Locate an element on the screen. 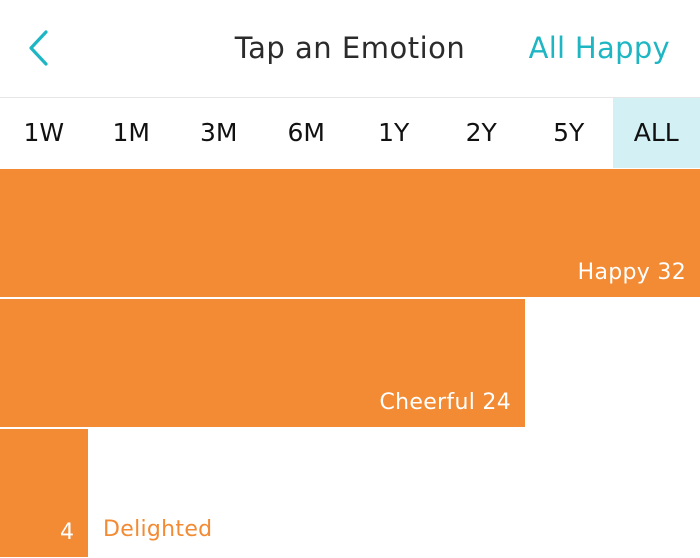  range-5y: 5Y is located at coordinates (569, 132).